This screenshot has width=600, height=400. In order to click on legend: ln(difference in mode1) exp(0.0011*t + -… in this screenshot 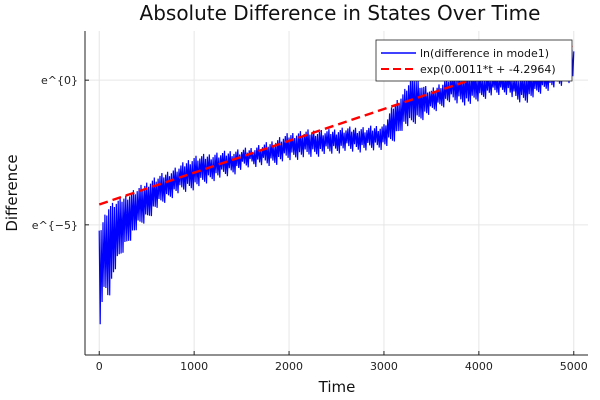, I will do `click(474, 60)`.